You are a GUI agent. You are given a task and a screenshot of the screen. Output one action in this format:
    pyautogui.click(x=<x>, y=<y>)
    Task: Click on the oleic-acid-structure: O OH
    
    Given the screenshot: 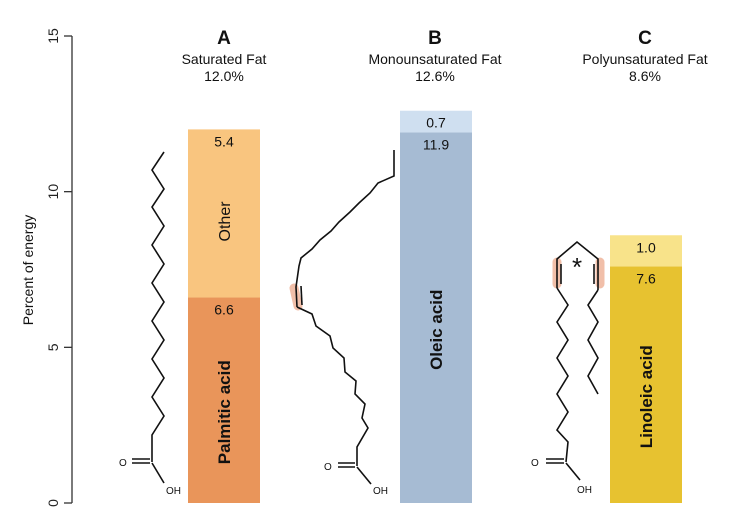 What is the action you would take?
    pyautogui.click(x=342, y=323)
    